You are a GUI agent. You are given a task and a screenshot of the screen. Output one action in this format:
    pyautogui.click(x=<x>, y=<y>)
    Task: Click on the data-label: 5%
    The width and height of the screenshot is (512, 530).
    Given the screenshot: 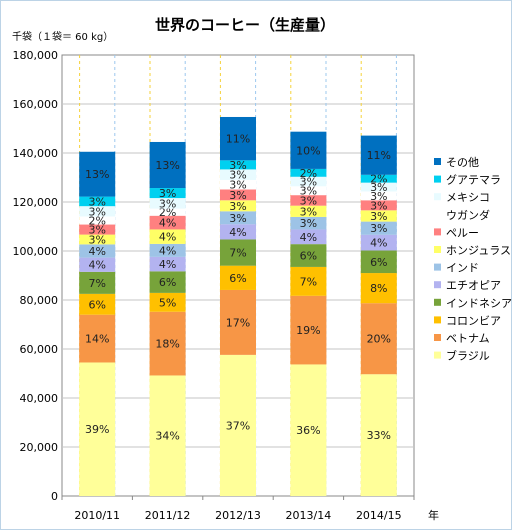 What is the action you would take?
    pyautogui.click(x=167, y=302)
    